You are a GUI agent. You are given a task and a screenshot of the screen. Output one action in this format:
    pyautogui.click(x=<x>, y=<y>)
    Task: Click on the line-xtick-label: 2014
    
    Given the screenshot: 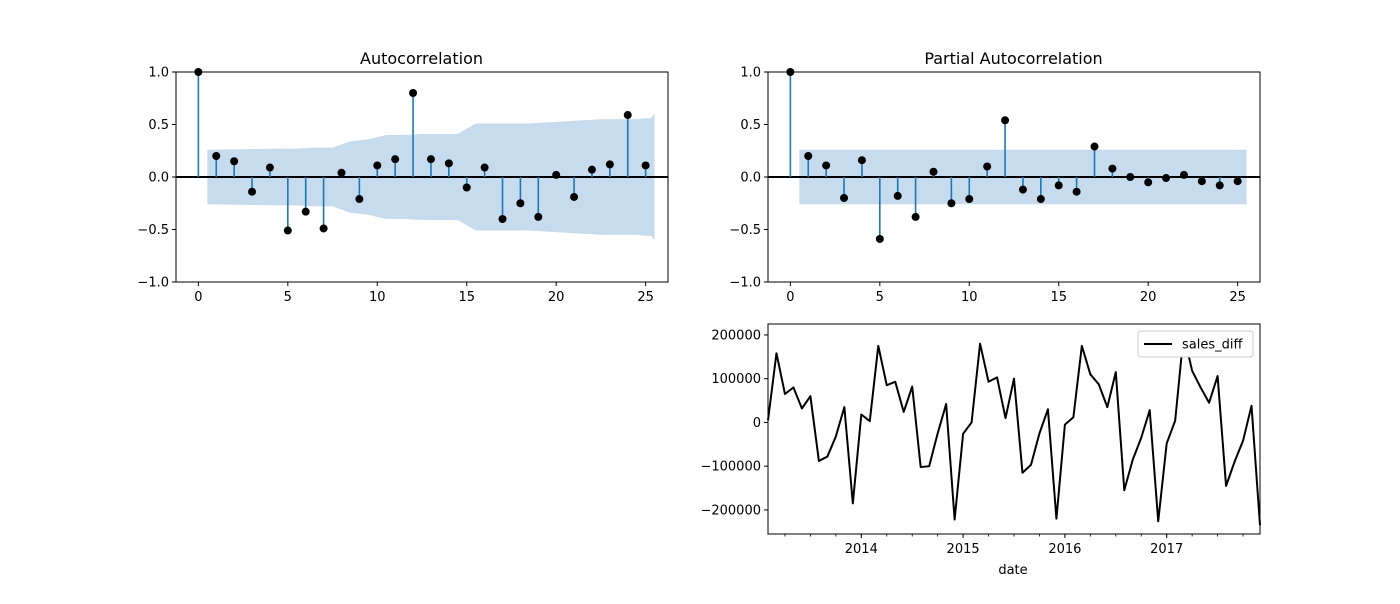 What is the action you would take?
    pyautogui.click(x=861, y=549)
    